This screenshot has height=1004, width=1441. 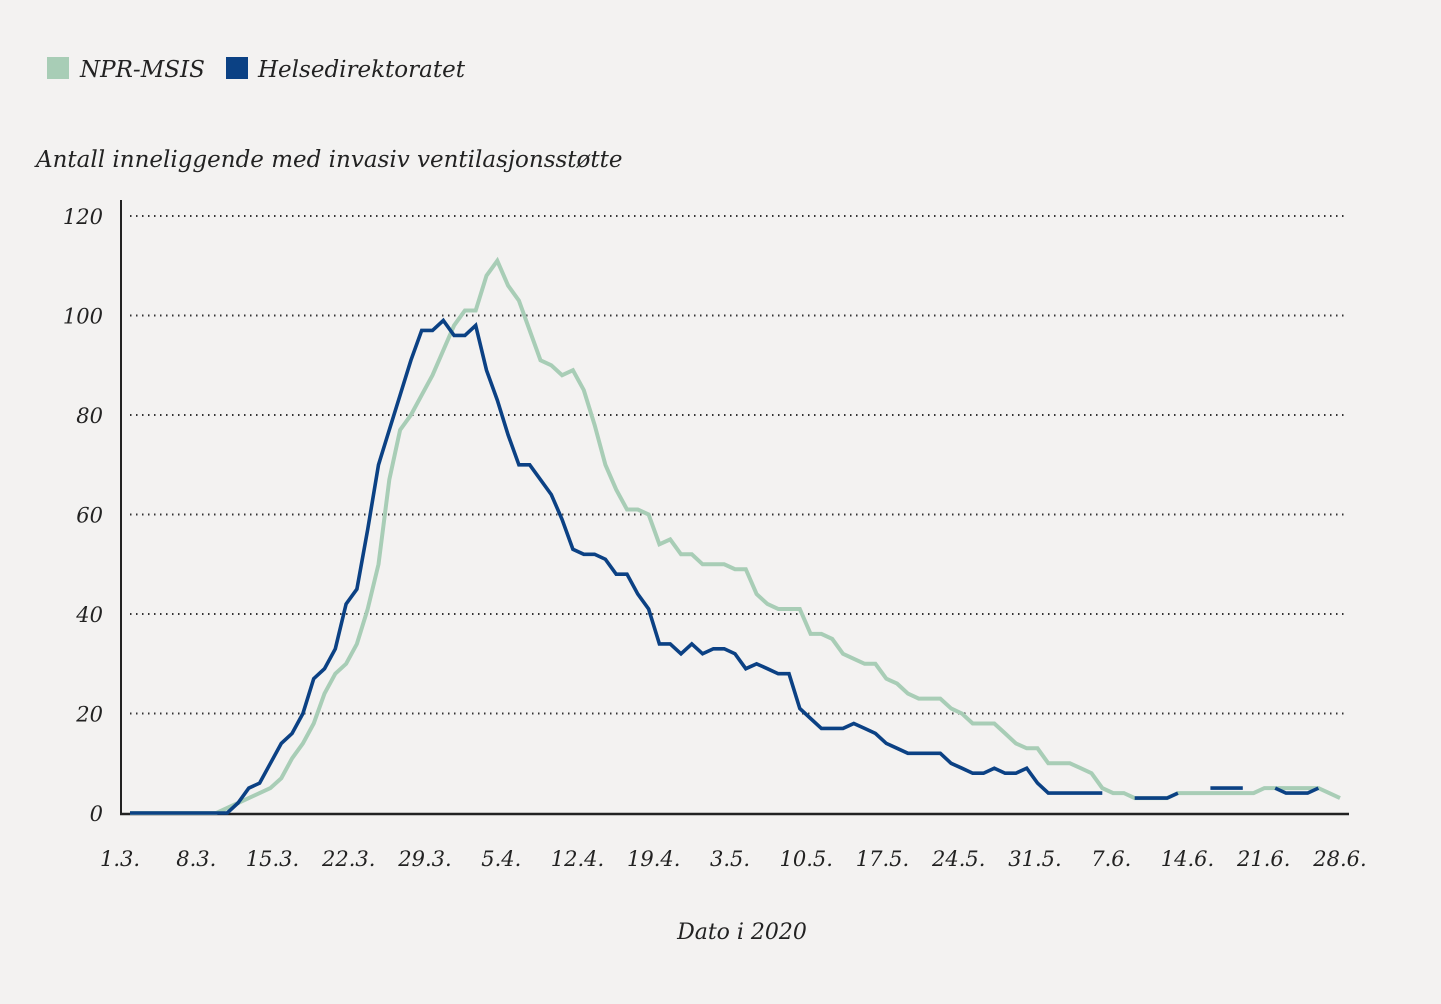 What do you see at coordinates (424, 859) in the screenshot?
I see `x-tick-label: 29.3.` at bounding box center [424, 859].